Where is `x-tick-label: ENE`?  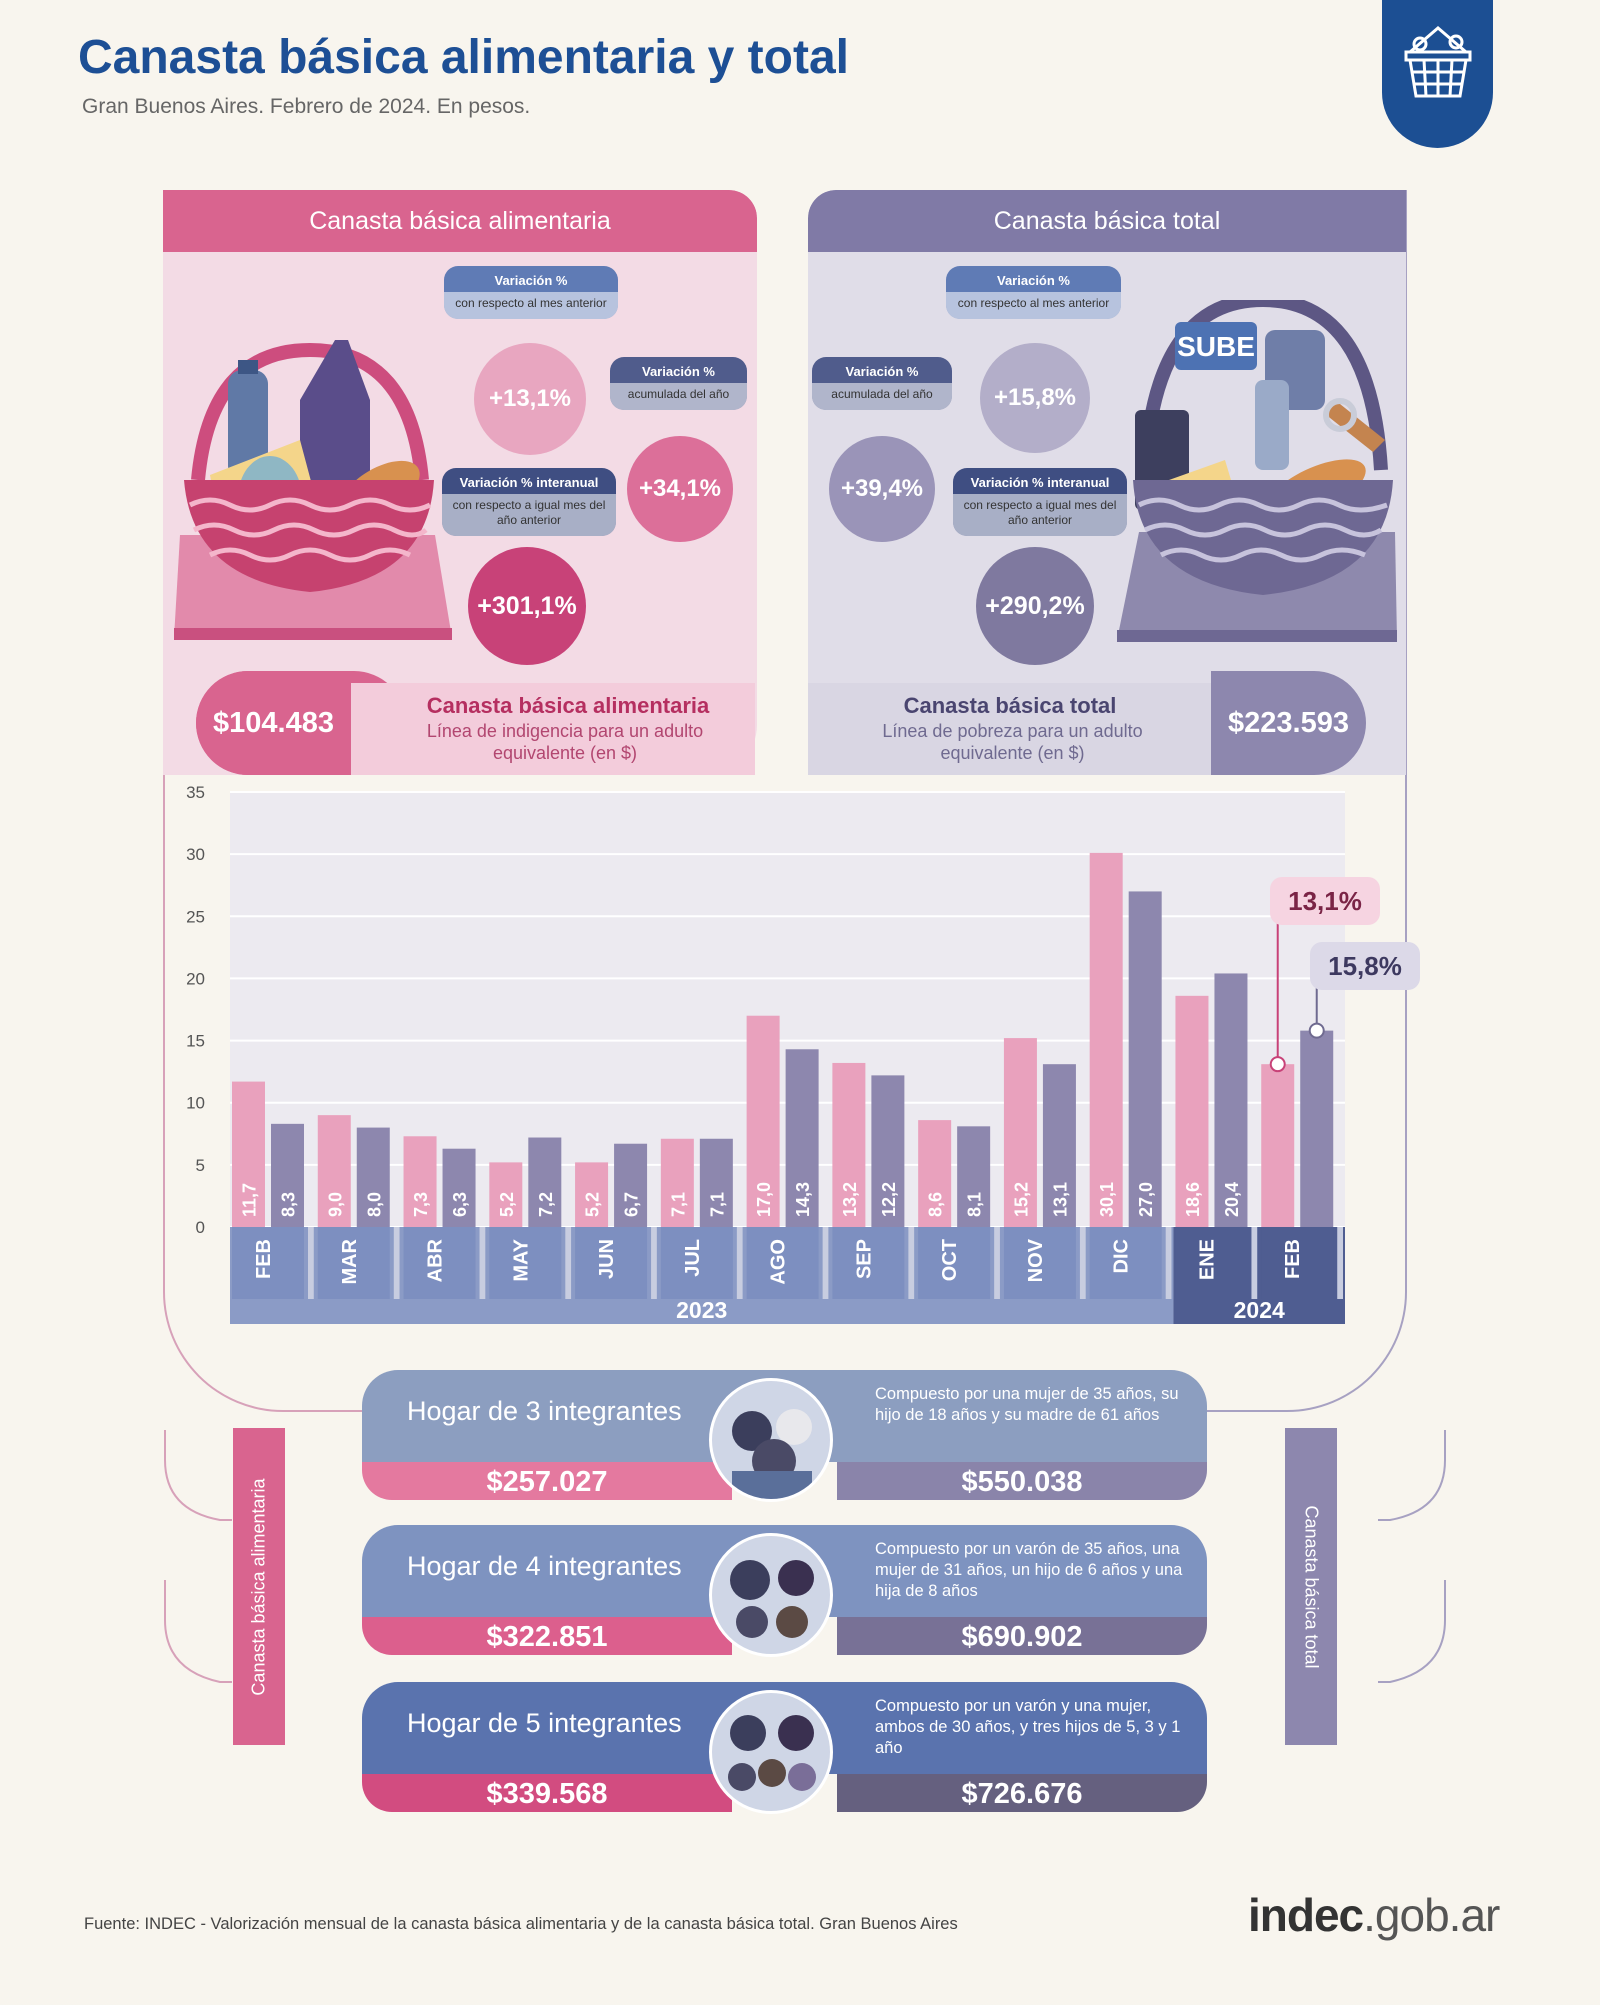
x-tick-label: ENE is located at coordinates (1207, 1259).